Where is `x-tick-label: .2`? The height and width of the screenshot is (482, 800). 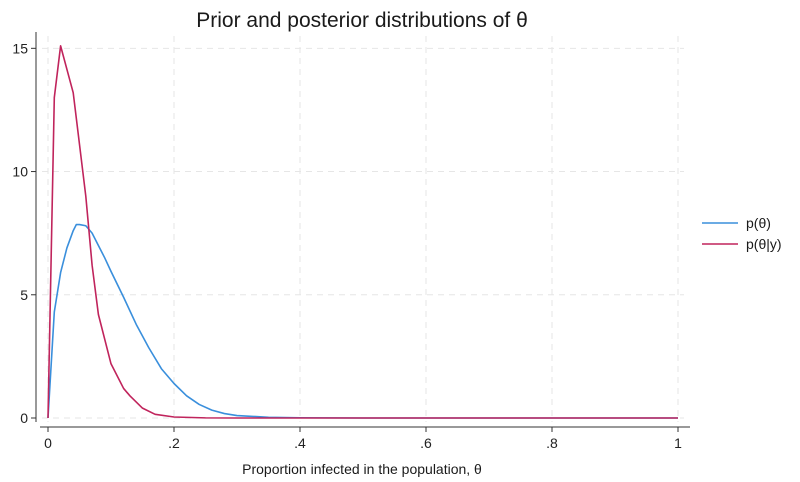
x-tick-label: .2 is located at coordinates (174, 443).